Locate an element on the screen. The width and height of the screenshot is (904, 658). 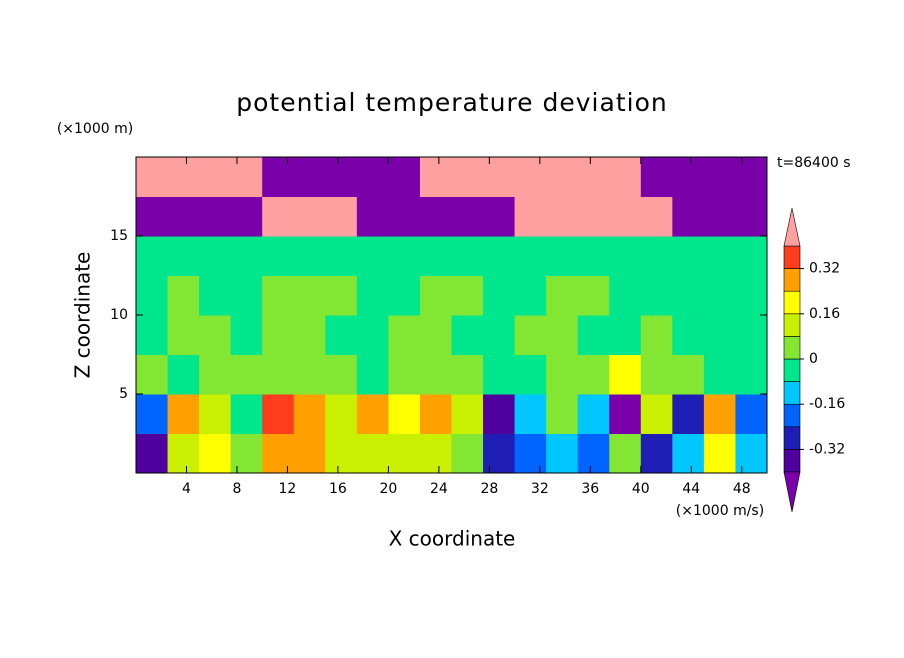
y-unit: (×1000 m) is located at coordinates (95, 129).